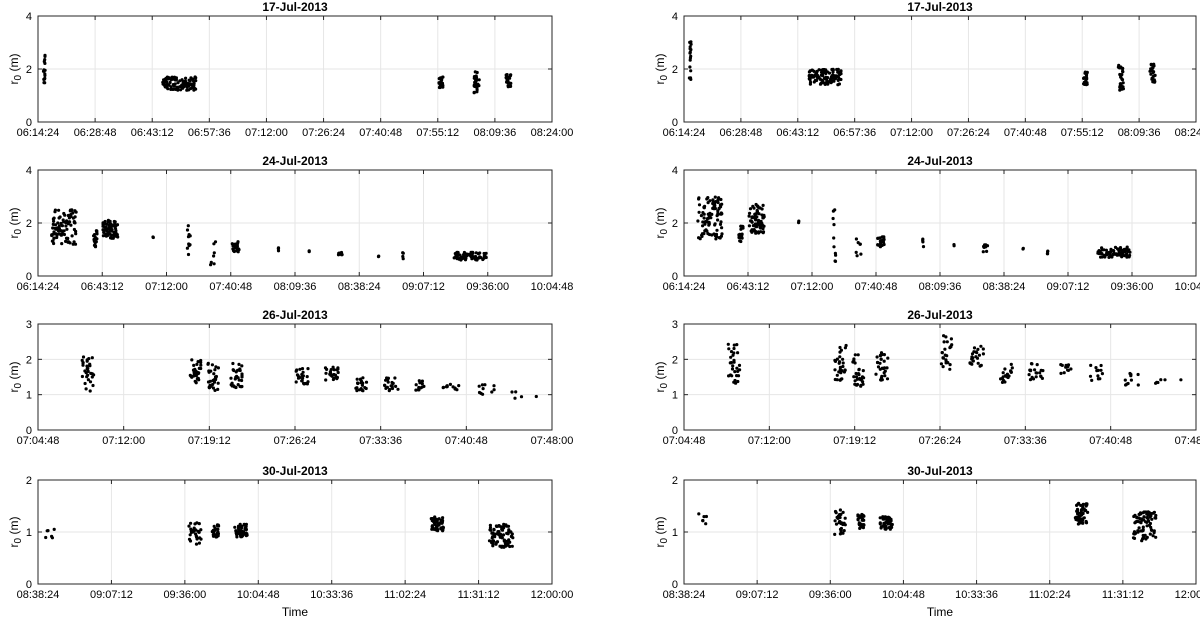  I want to click on x-axis-label: Time, so click(940, 612).